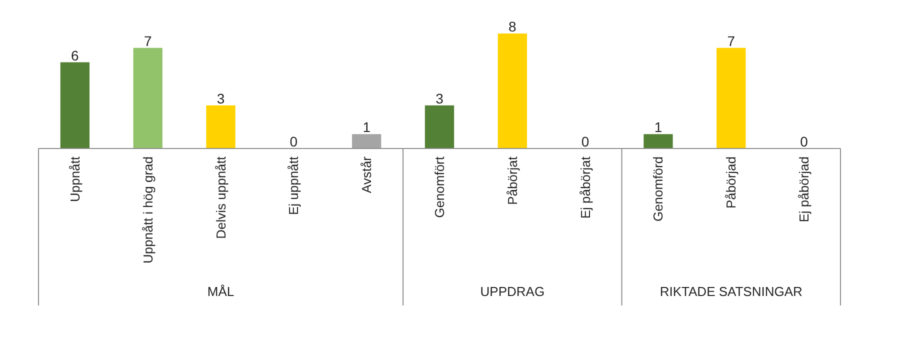 The height and width of the screenshot is (344, 900). What do you see at coordinates (804, 189) in the screenshot?
I see `x-tick-label: Ej påbörjad` at bounding box center [804, 189].